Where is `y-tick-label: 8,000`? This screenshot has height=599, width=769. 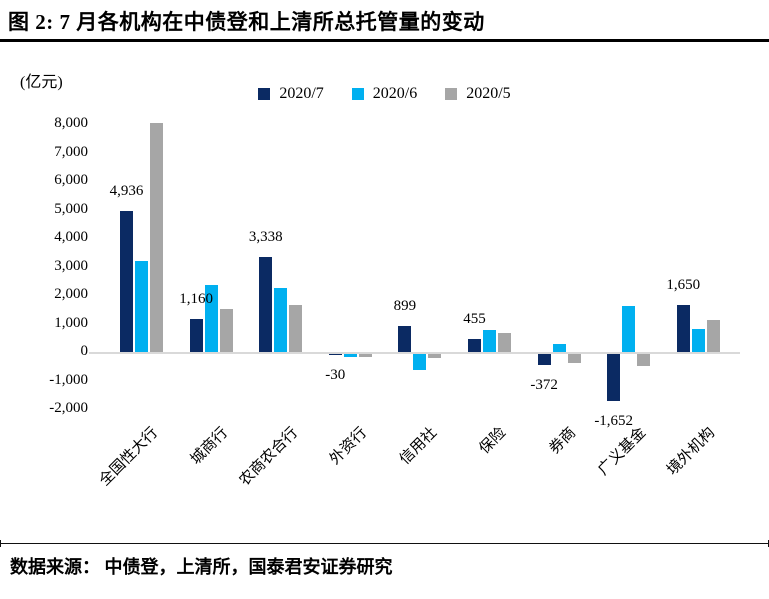
y-tick-label: 8,000 is located at coordinates (71, 123).